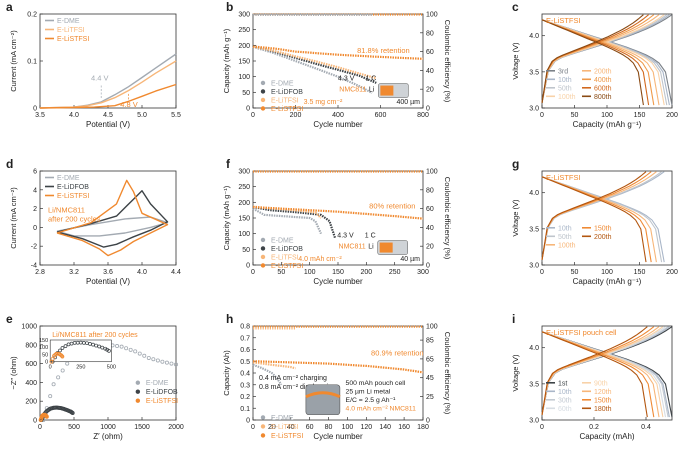 This screenshot has width=685, height=476. I want to click on annotation-loading: 4.0 mAh cm⁻², so click(320, 259).